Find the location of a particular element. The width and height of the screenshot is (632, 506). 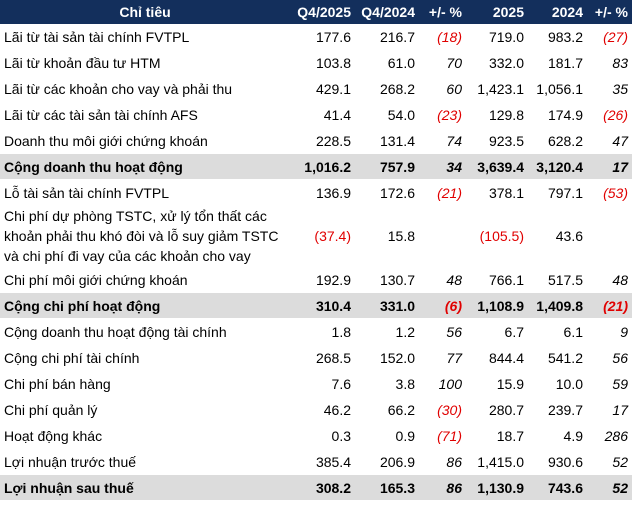

cell: 1.2 is located at coordinates (387, 331).